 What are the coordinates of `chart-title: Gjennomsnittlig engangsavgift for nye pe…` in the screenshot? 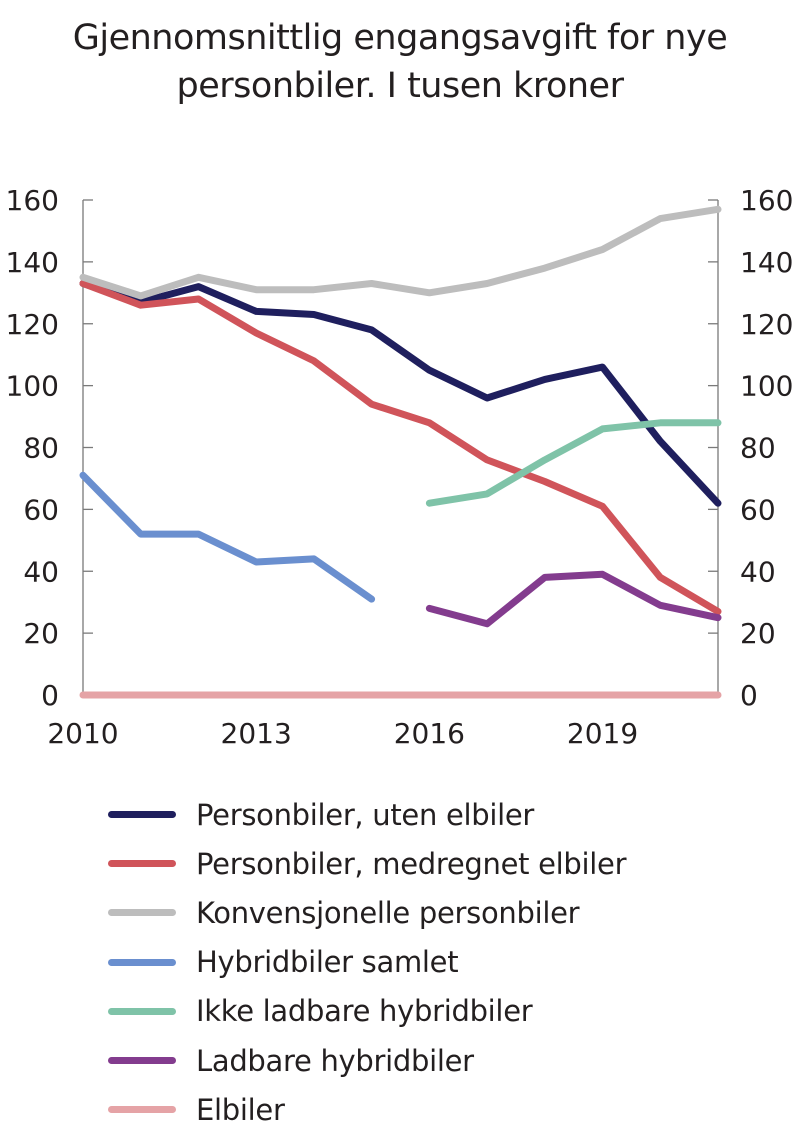 It's located at (400, 62).